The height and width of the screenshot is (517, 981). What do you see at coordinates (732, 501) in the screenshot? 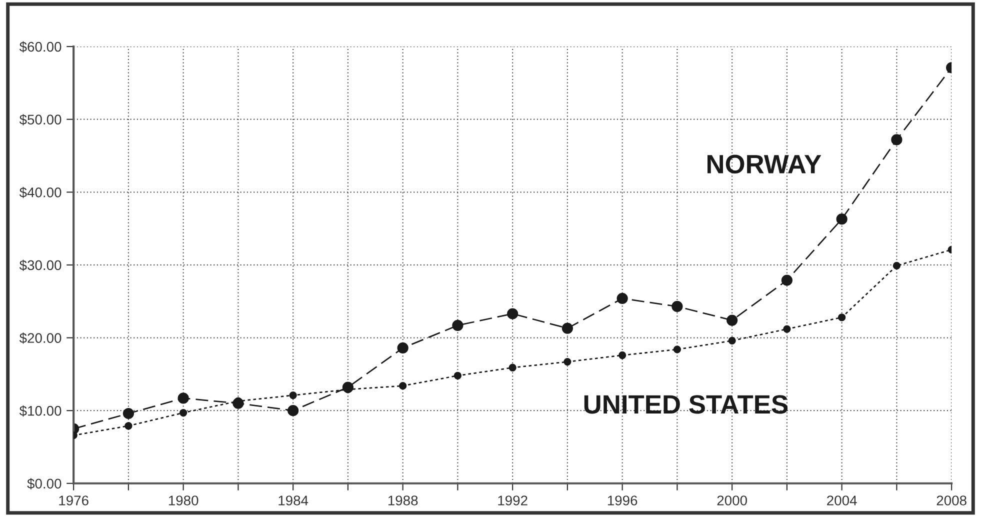
I see `x-tick-label: 2000` at bounding box center [732, 501].